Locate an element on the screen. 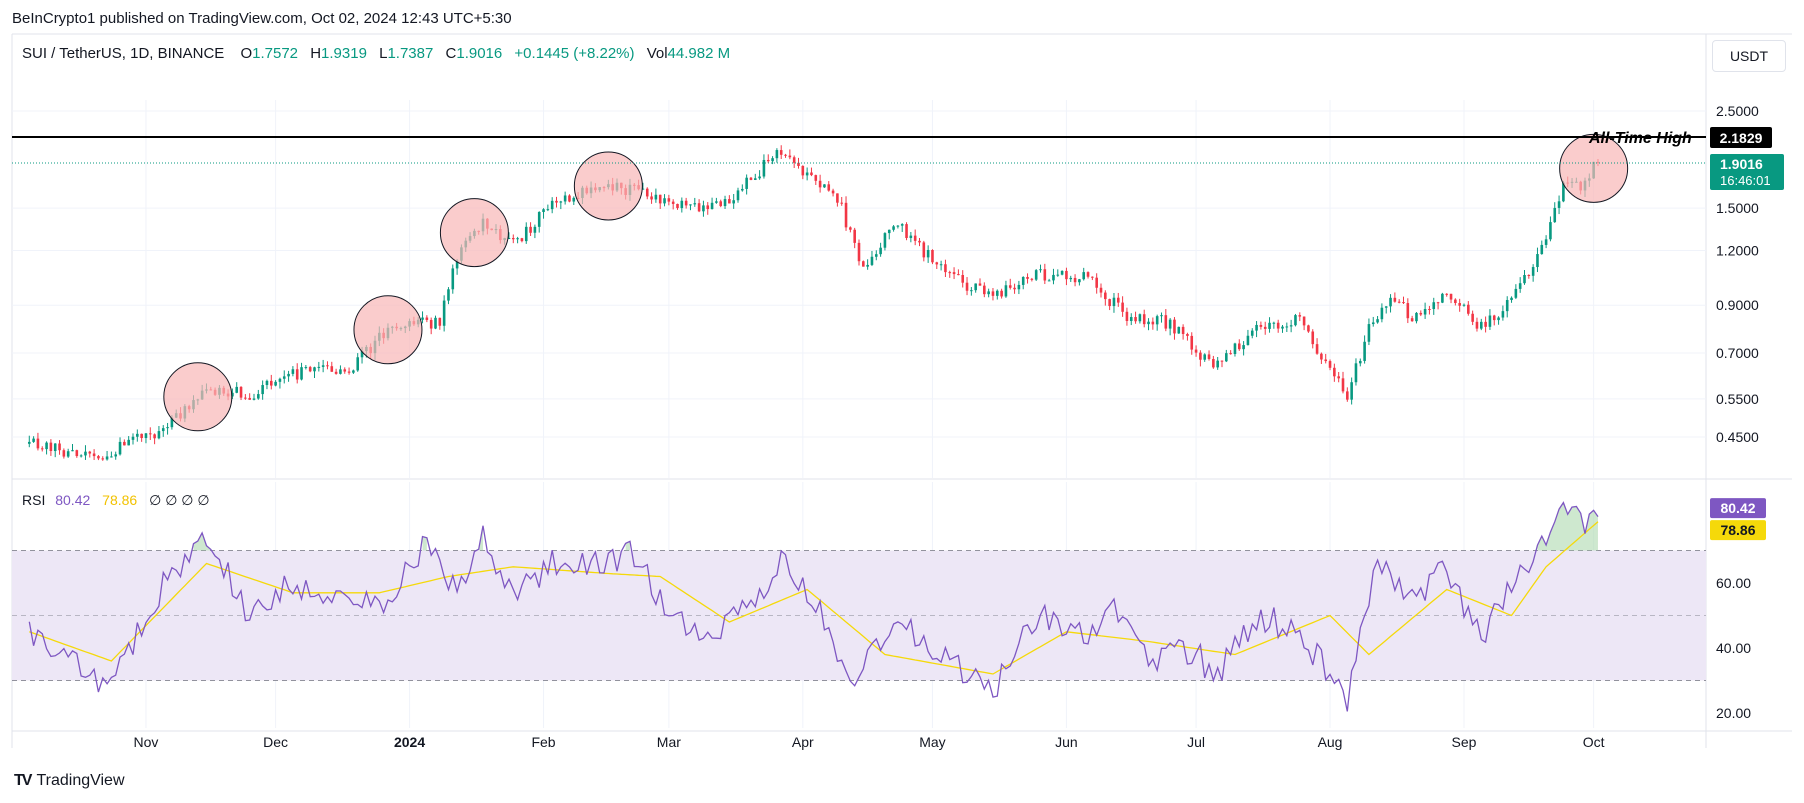 The image size is (1804, 803). symbol-name: SUI / TetherUS, 1D, BINANCE is located at coordinates (123, 53).